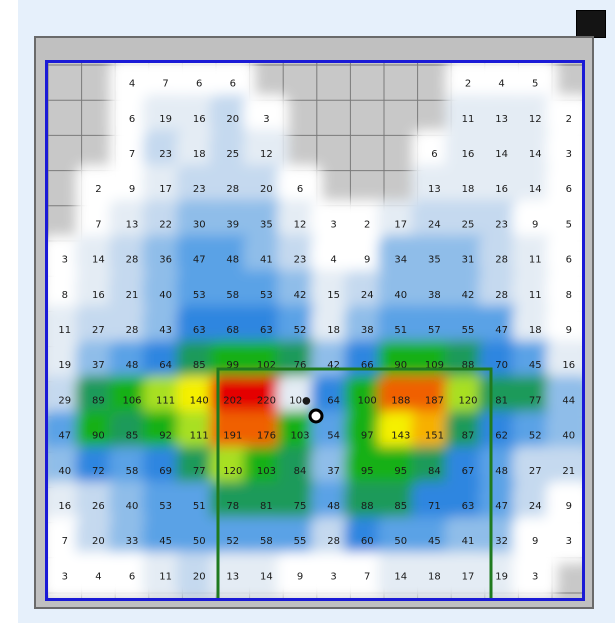 The width and height of the screenshot is (615, 623). I want to click on cell-value: 12, so click(300, 224).